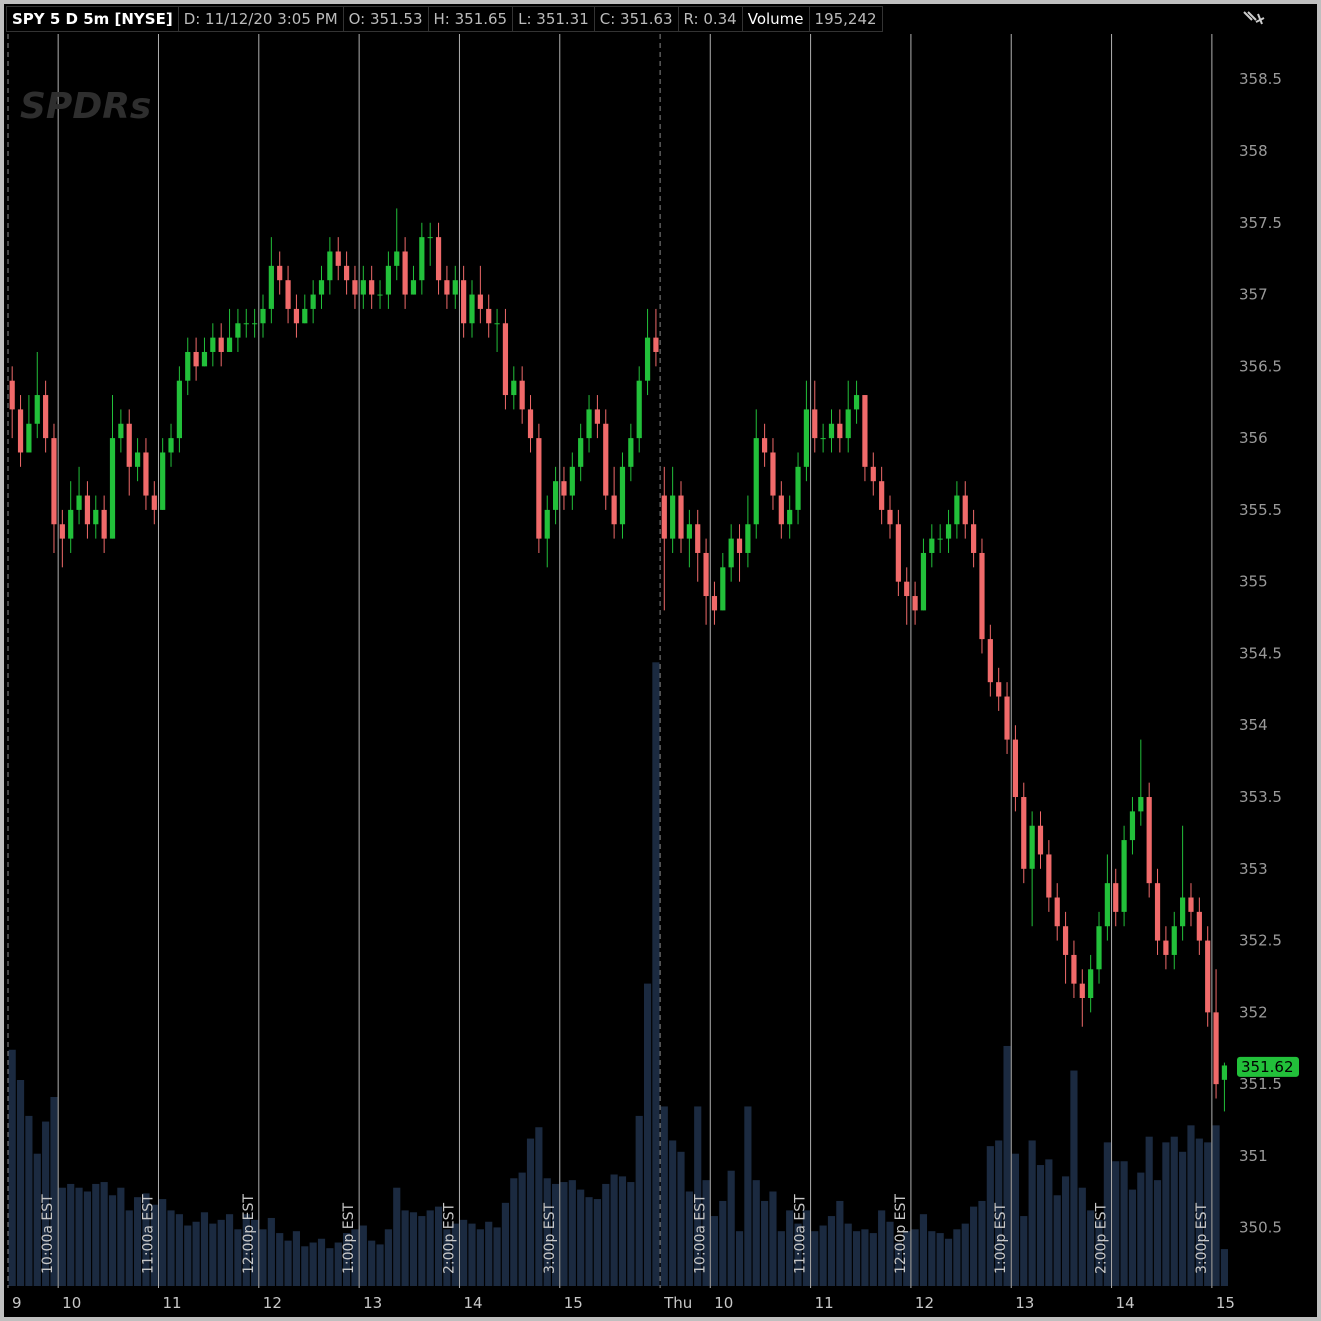 The height and width of the screenshot is (1321, 1321). Describe the element at coordinates (1260, 1084) in the screenshot. I see `y-tick-label: 351.5` at that location.